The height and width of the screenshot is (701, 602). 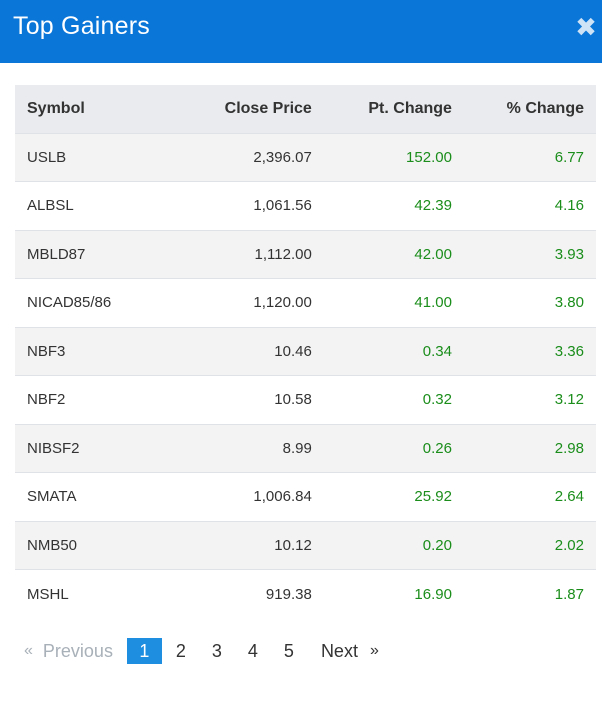 I want to click on page-link-2: 2, so click(x=180, y=650).